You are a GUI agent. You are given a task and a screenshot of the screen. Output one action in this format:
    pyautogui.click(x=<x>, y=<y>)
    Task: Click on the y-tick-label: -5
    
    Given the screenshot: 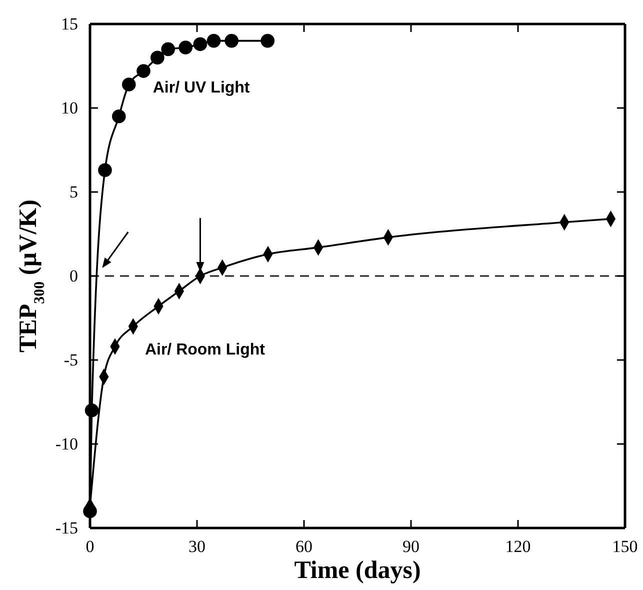 What is the action you would take?
    pyautogui.click(x=71, y=360)
    